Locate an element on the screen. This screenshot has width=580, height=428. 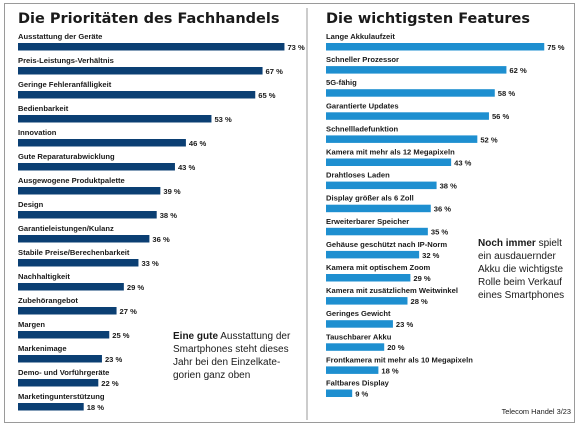
source-label: Telecom Handel 3/23 is located at coordinates (536, 411).